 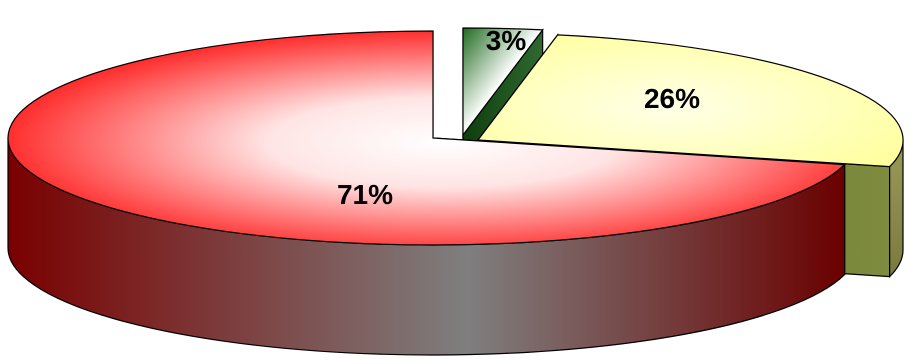 I want to click on pie-slice-label: 26%, so click(x=672, y=98).